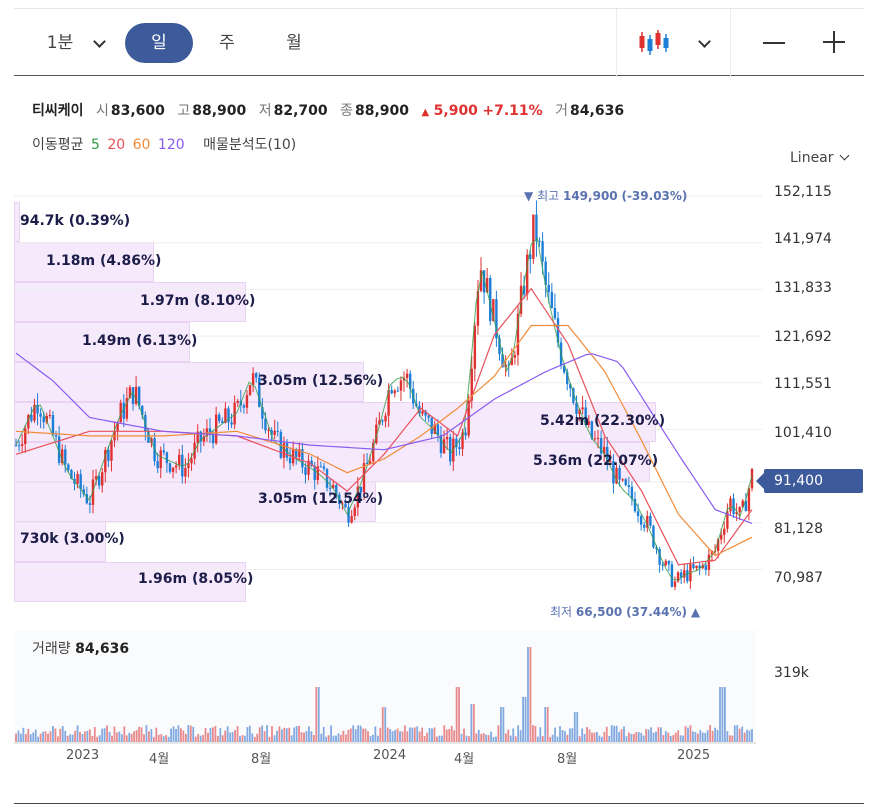  Describe the element at coordinates (548, 196) in the screenshot. I see `high-marker-label: 최고` at that location.